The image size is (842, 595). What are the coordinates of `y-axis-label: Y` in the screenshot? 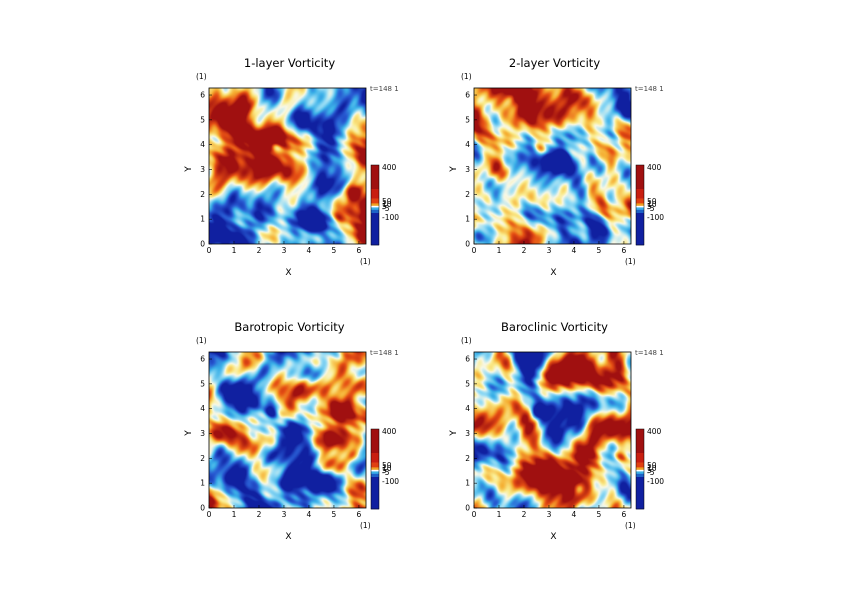 It's located at (454, 169).